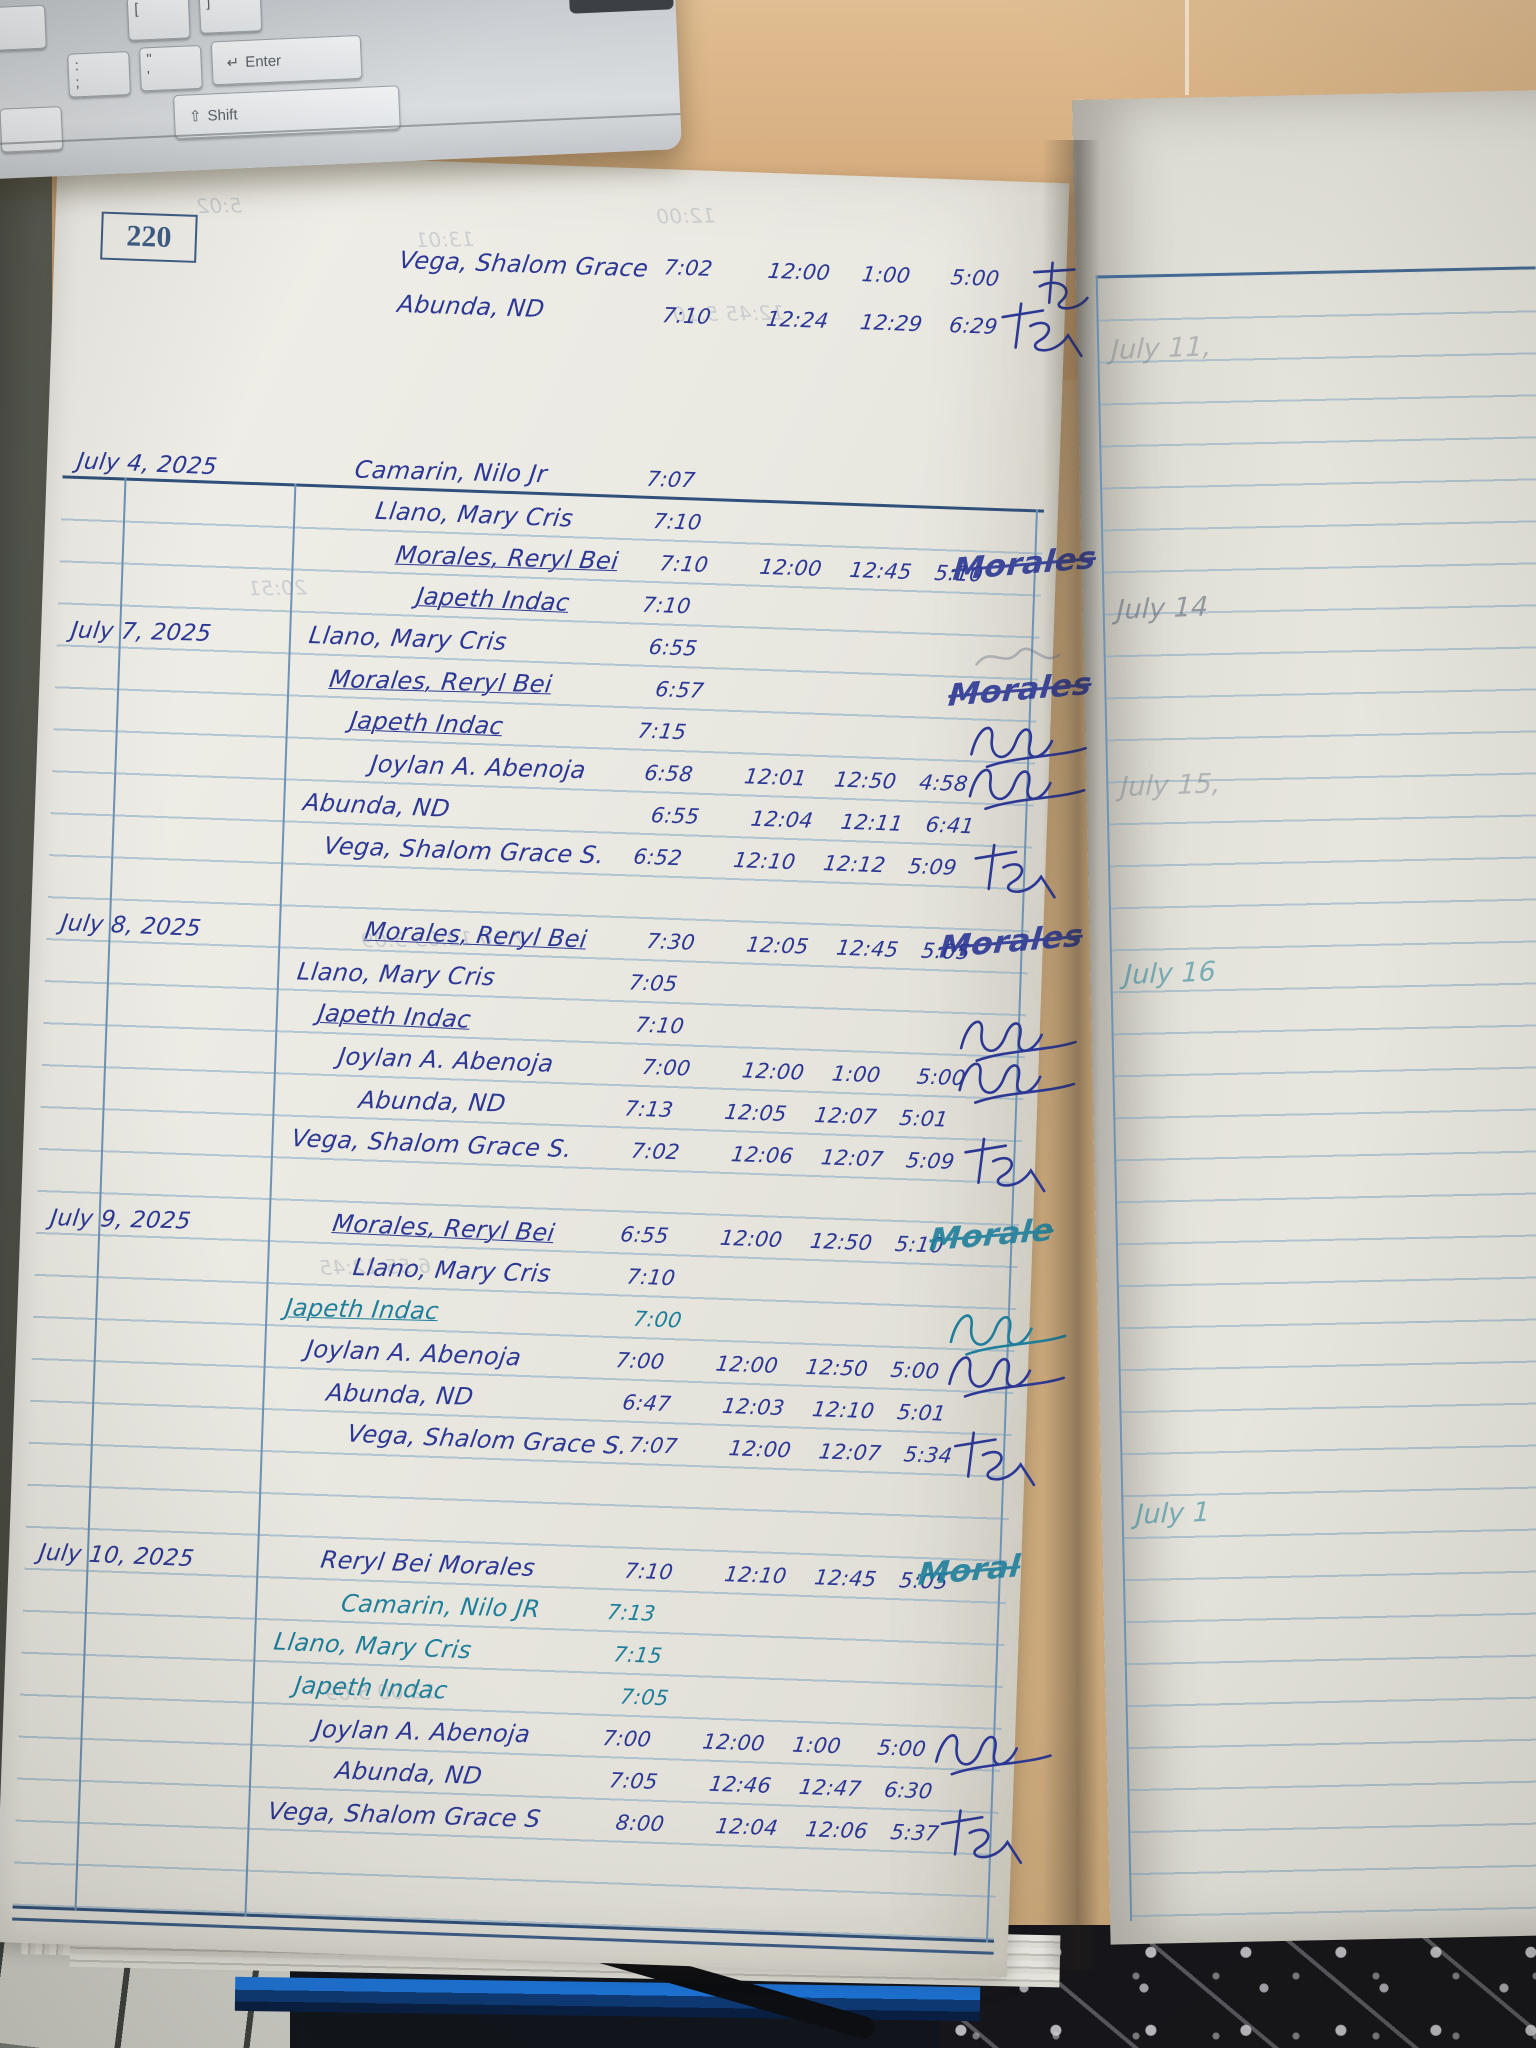 This screenshot has height=2048, width=1536. Describe the element at coordinates (837, 1830) in the screenshot. I see `break-in: 12:06` at that location.